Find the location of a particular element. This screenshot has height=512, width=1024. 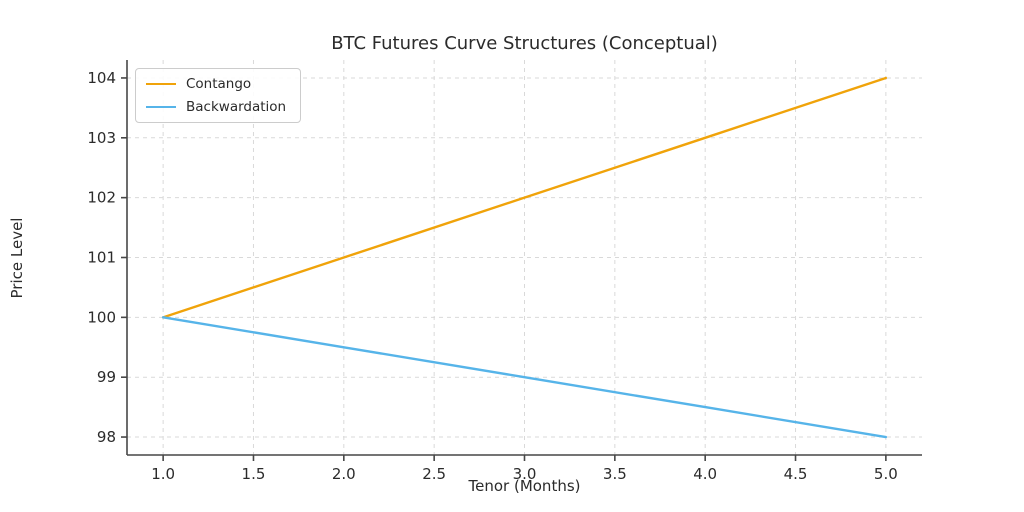

x-tick-label: 4.5 is located at coordinates (796, 474).